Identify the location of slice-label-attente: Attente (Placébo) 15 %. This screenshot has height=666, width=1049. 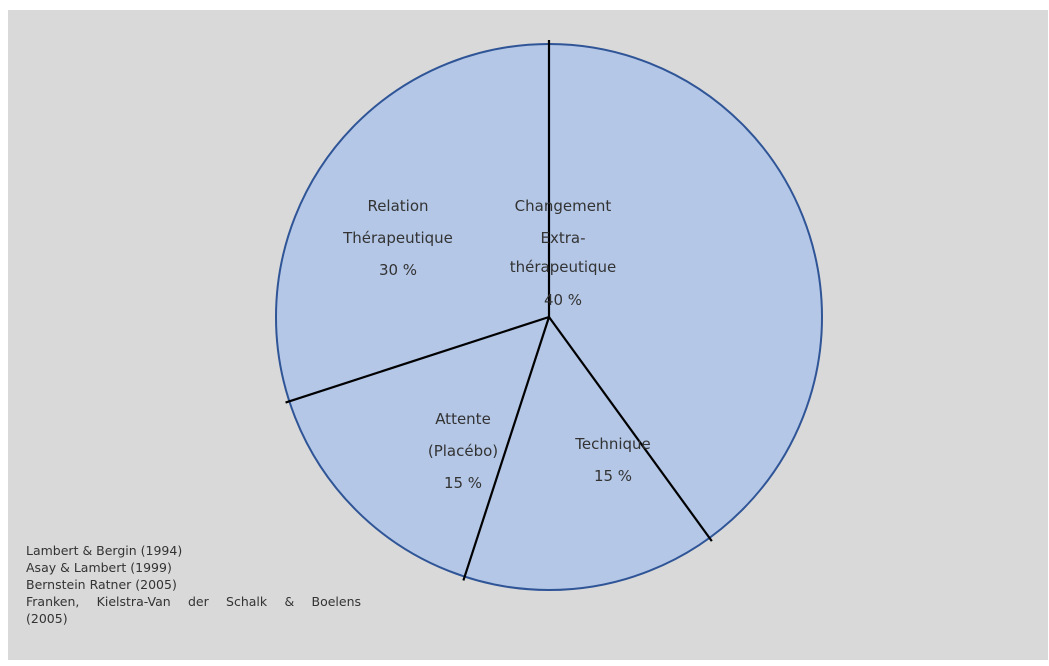
(463, 451).